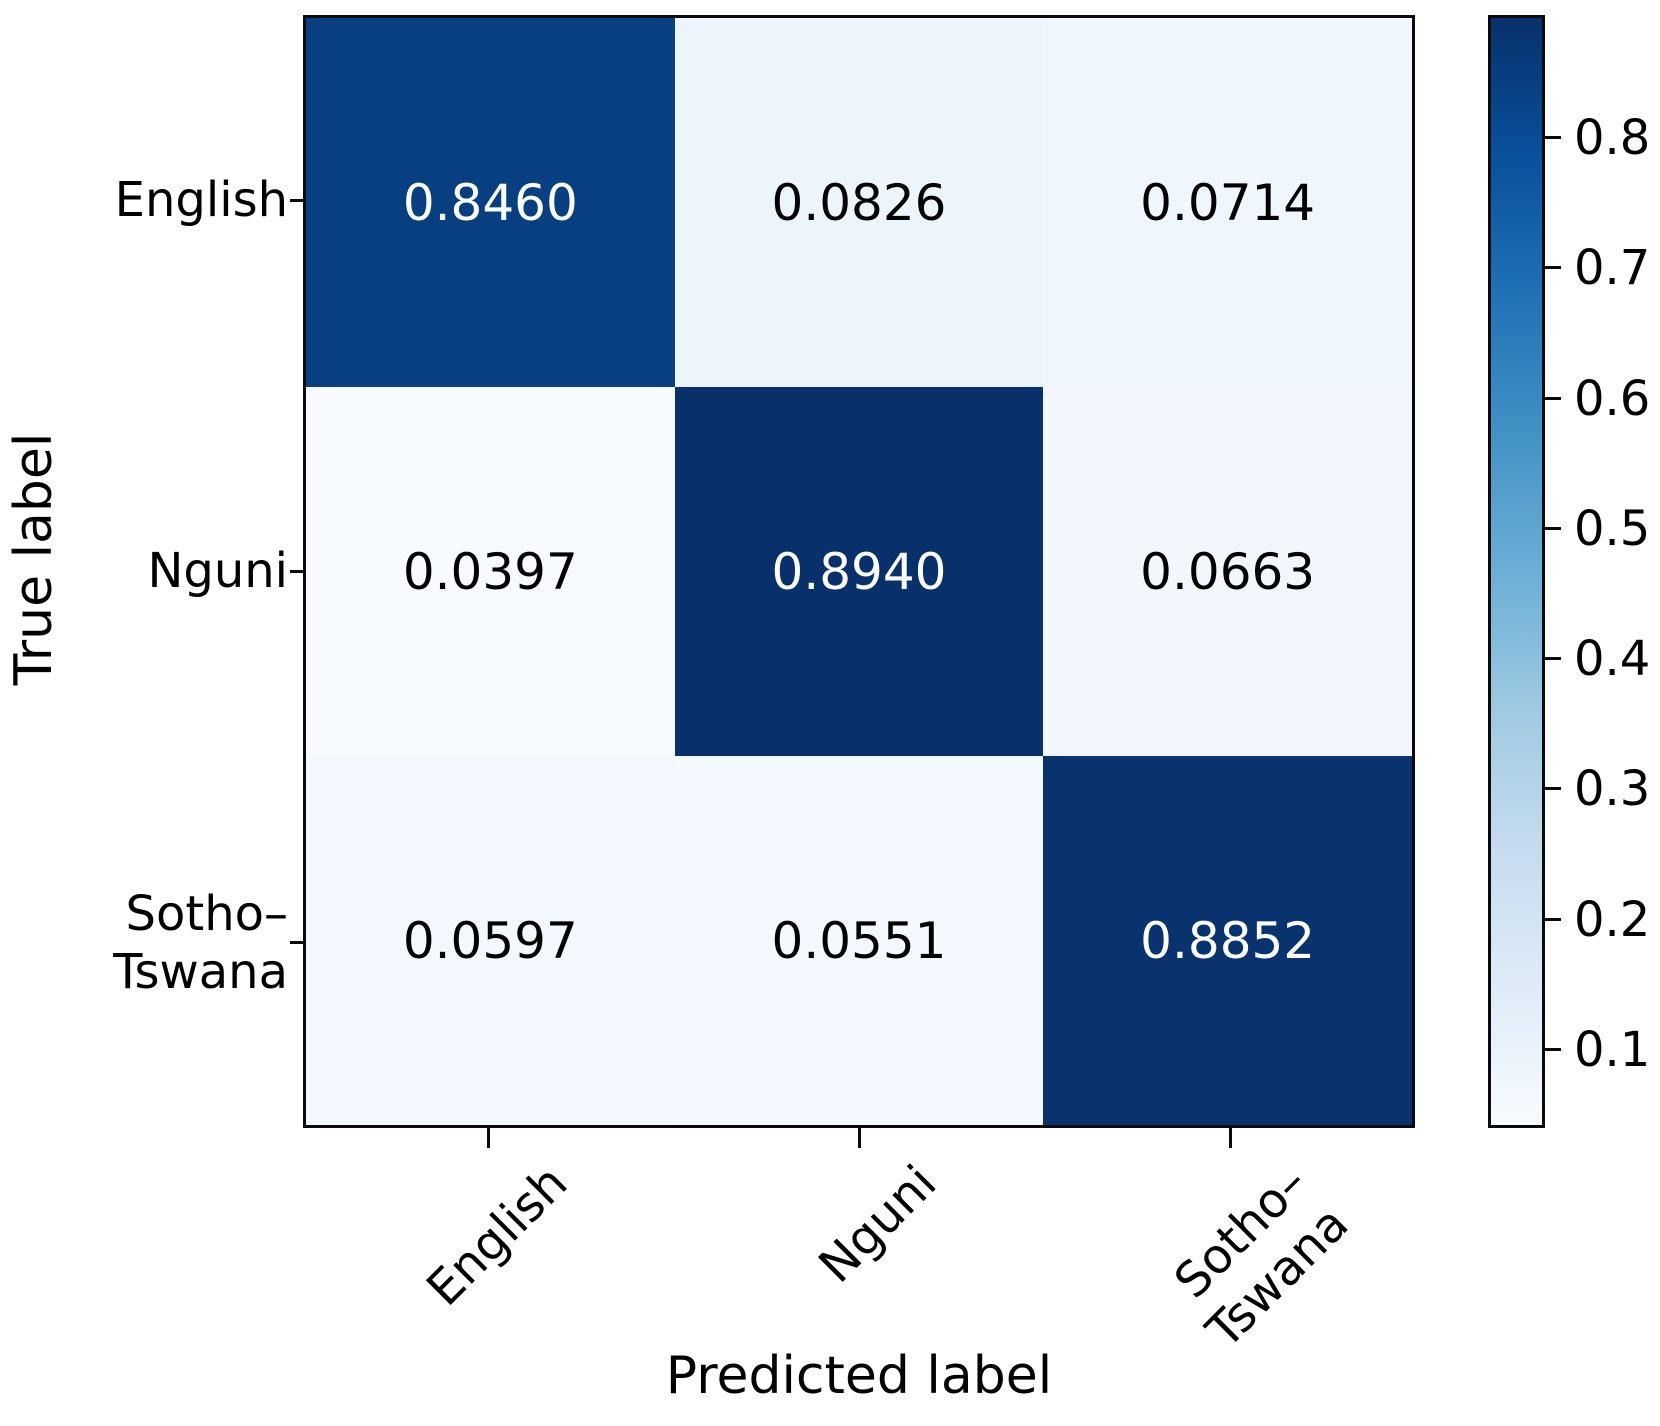  Describe the element at coordinates (34, 559) in the screenshot. I see `y-axis-title: True label` at that location.